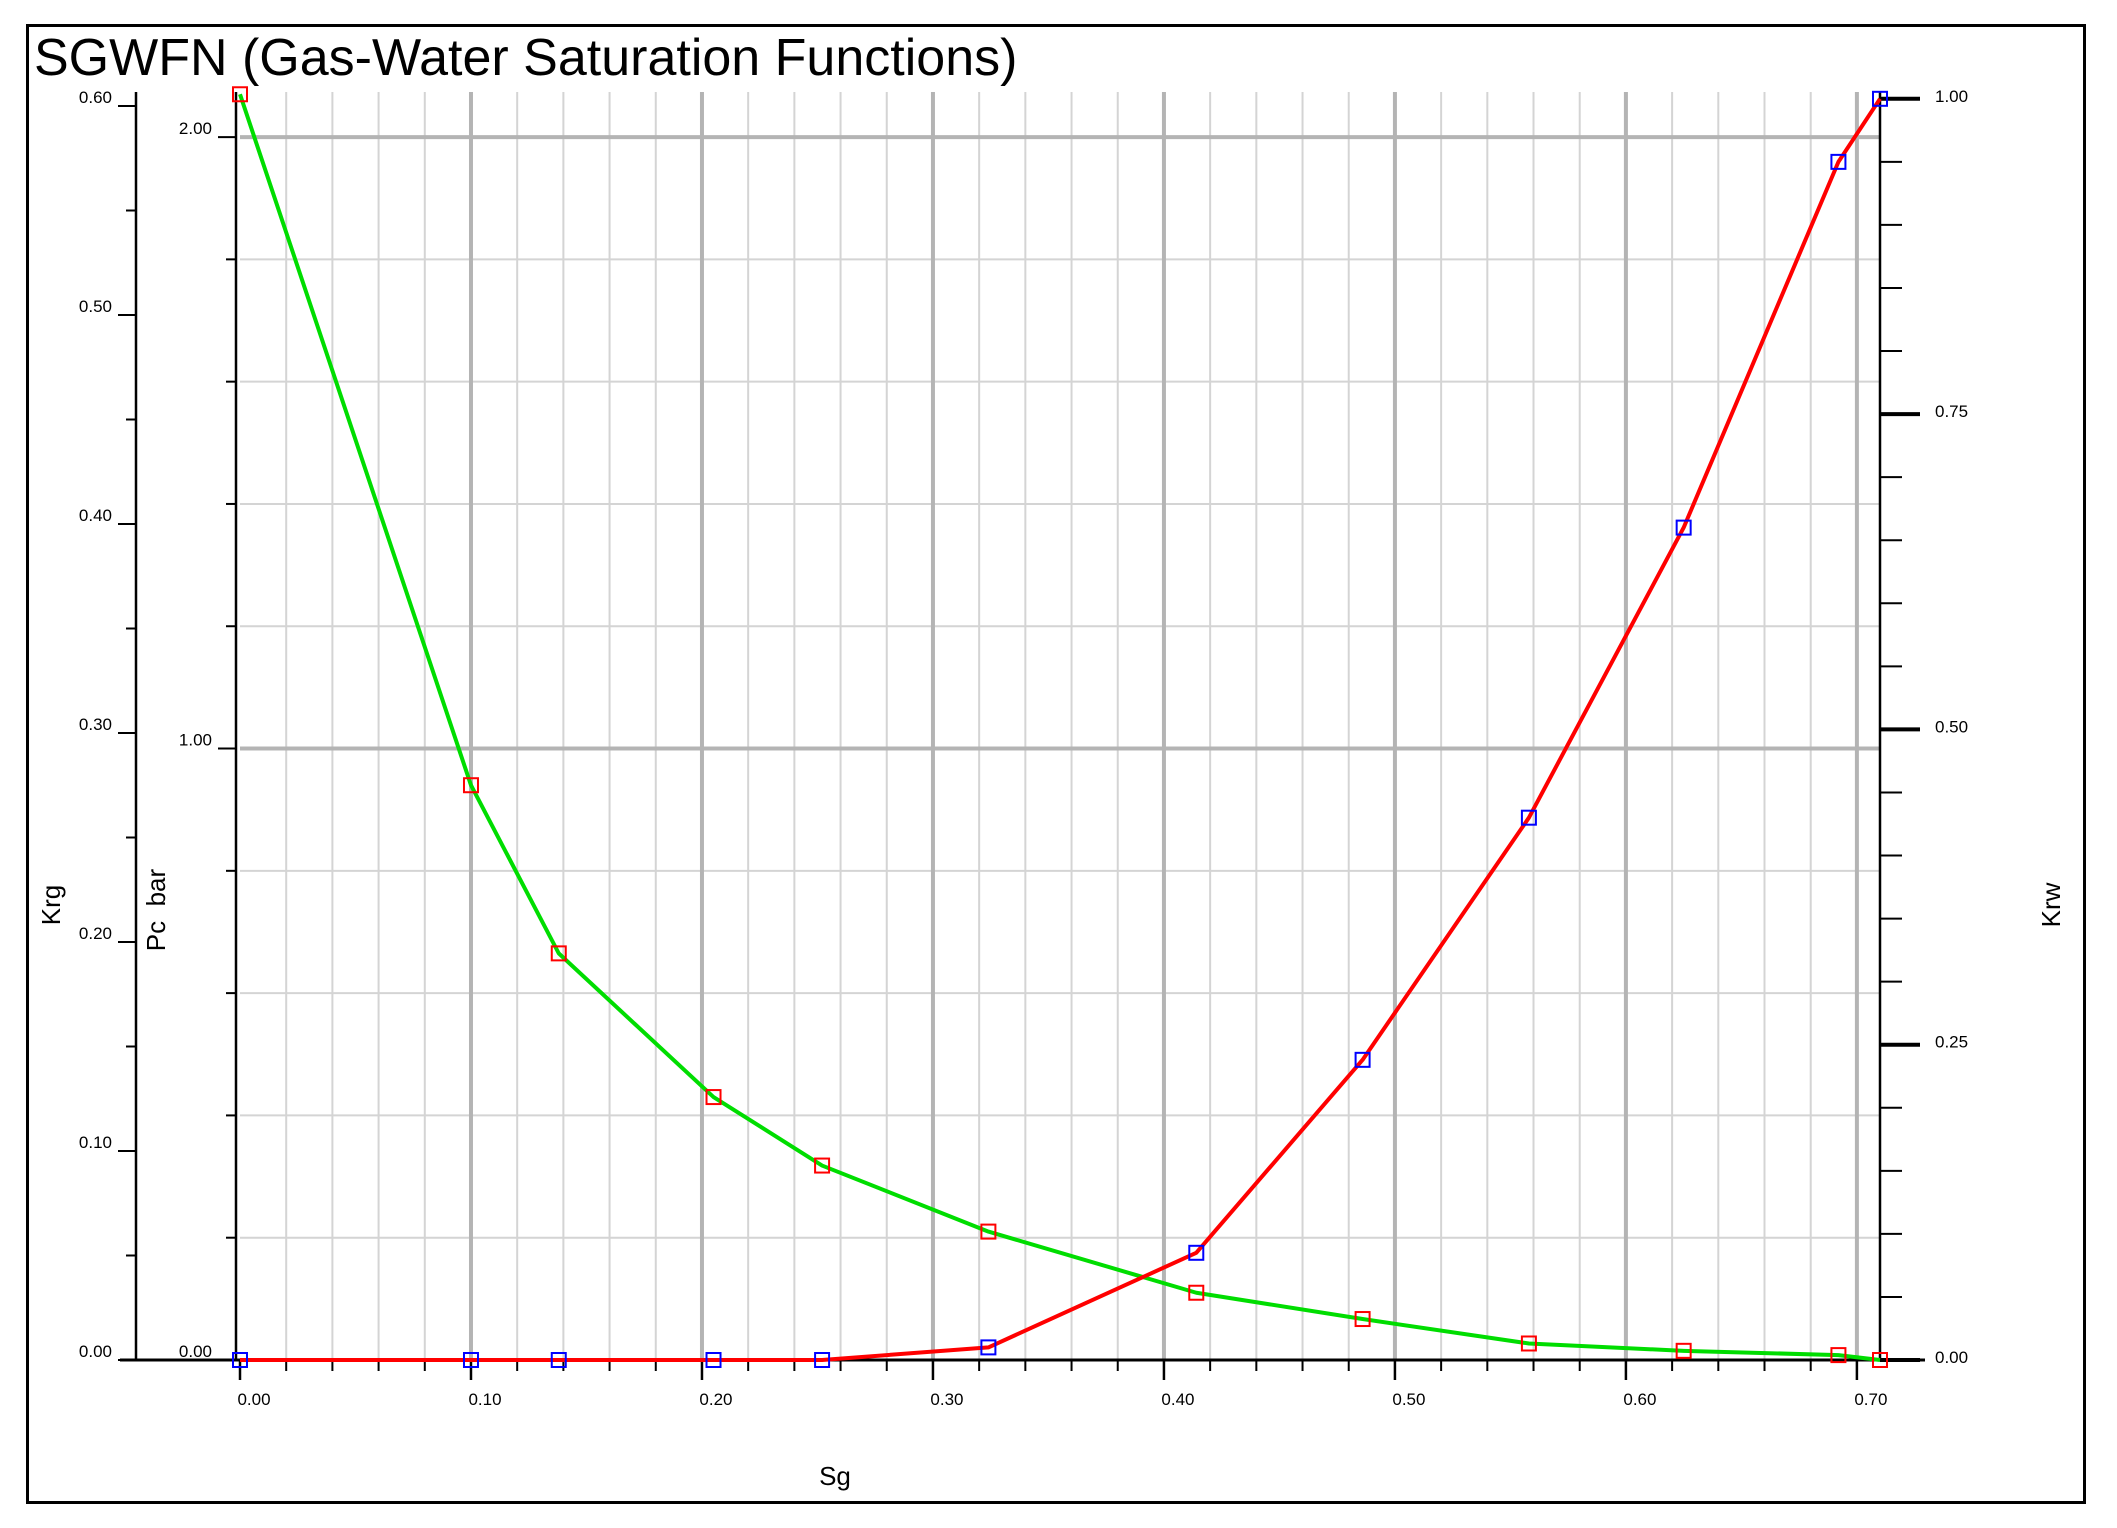 Image resolution: width=2117 pixels, height=1528 pixels. What do you see at coordinates (95, 933) in the screenshot?
I see `krg-tick-label: 0.20` at bounding box center [95, 933].